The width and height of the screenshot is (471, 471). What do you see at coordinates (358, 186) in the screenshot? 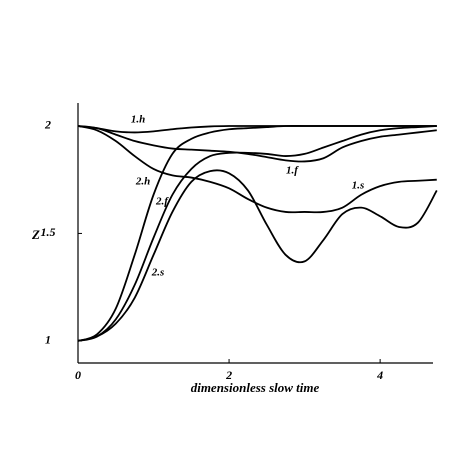
I see `series-label: 1.s` at bounding box center [358, 186].